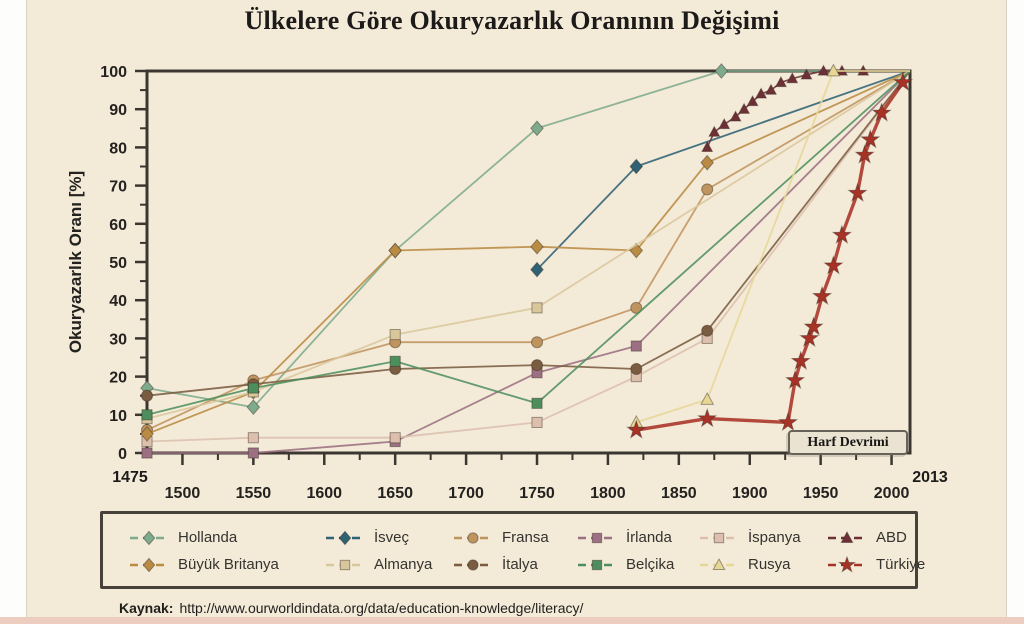  What do you see at coordinates (930, 477) in the screenshot?
I see `x-axis-end-label: 2013` at bounding box center [930, 477].